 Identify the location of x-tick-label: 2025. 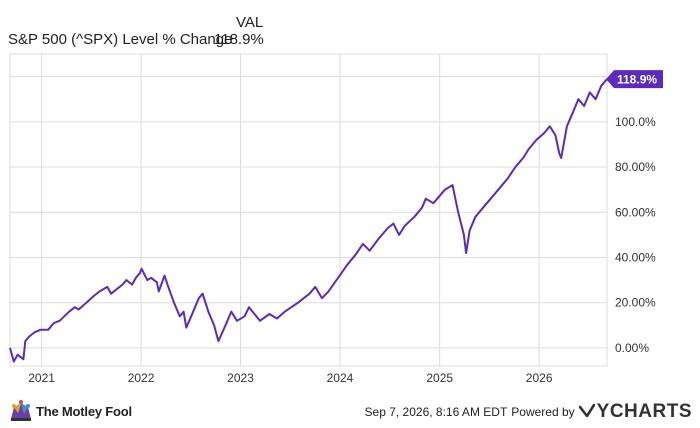
(439, 378).